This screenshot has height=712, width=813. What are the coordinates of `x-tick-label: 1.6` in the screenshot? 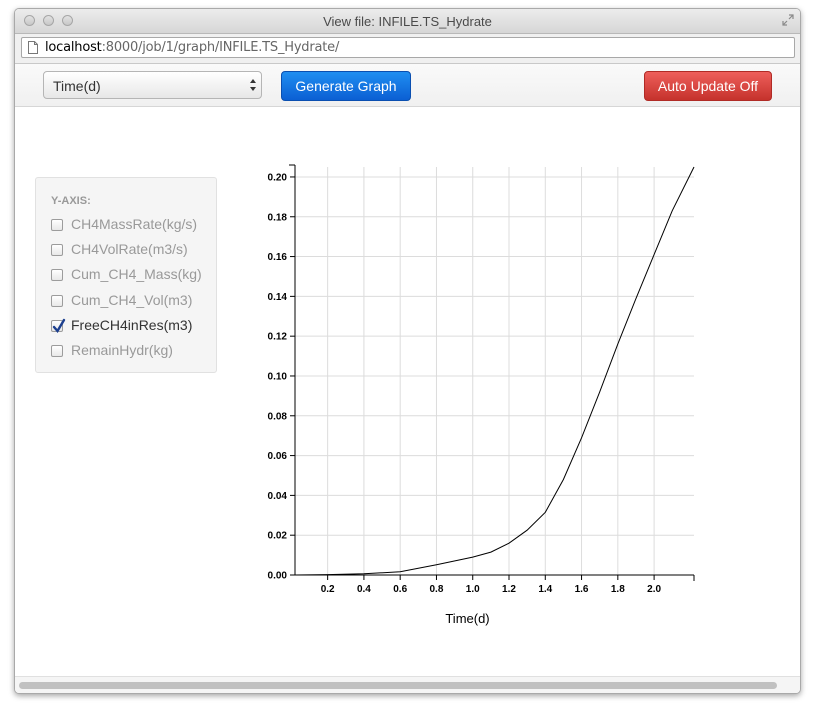 It's located at (582, 589).